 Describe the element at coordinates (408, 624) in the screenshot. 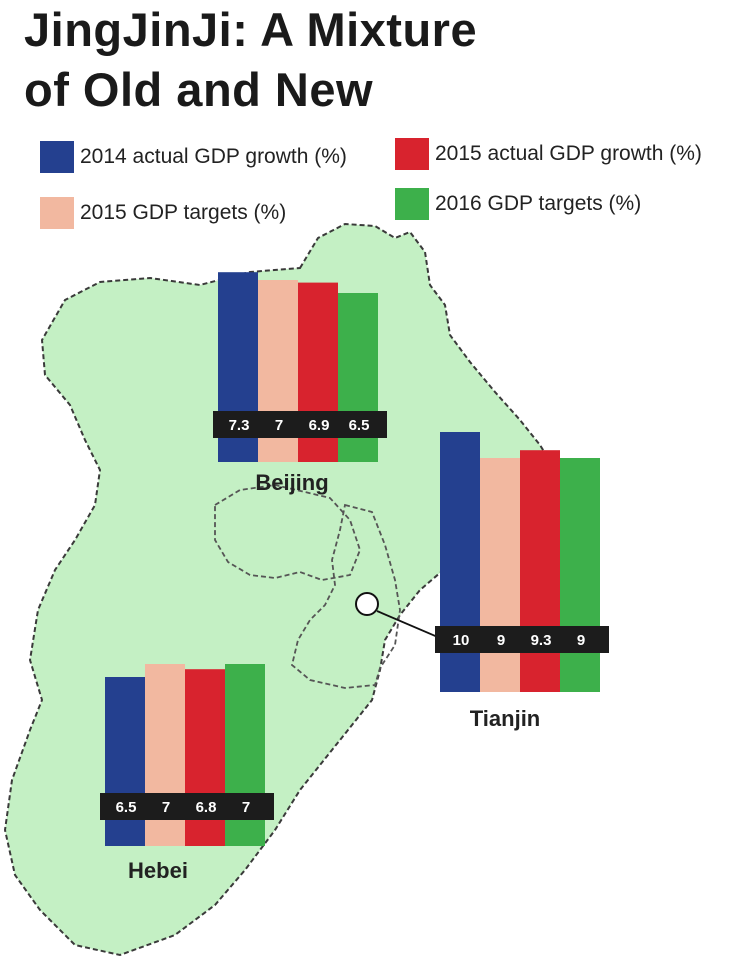

I see `tianjin-leader-line` at that location.